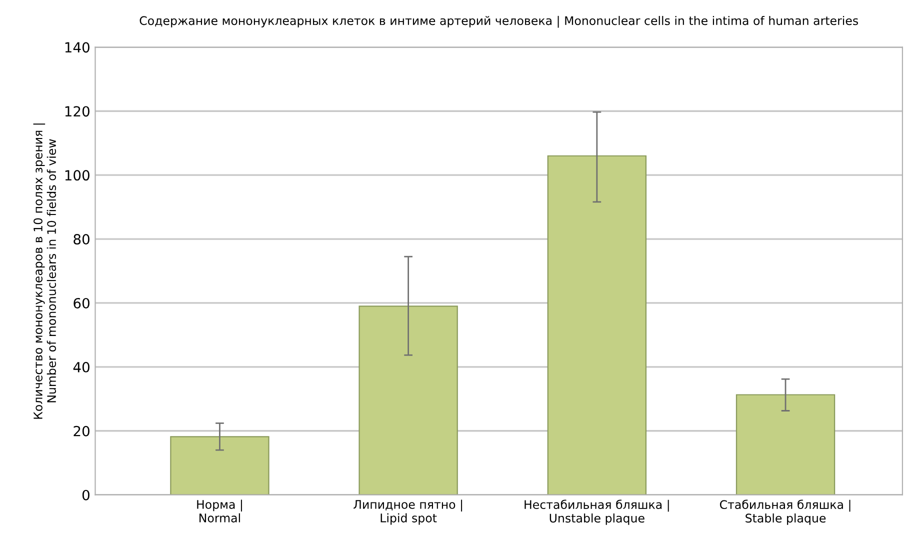  What do you see at coordinates (408, 512) in the screenshot?
I see `x-tick-label: Липидное пятно | Lipid spot` at bounding box center [408, 512].